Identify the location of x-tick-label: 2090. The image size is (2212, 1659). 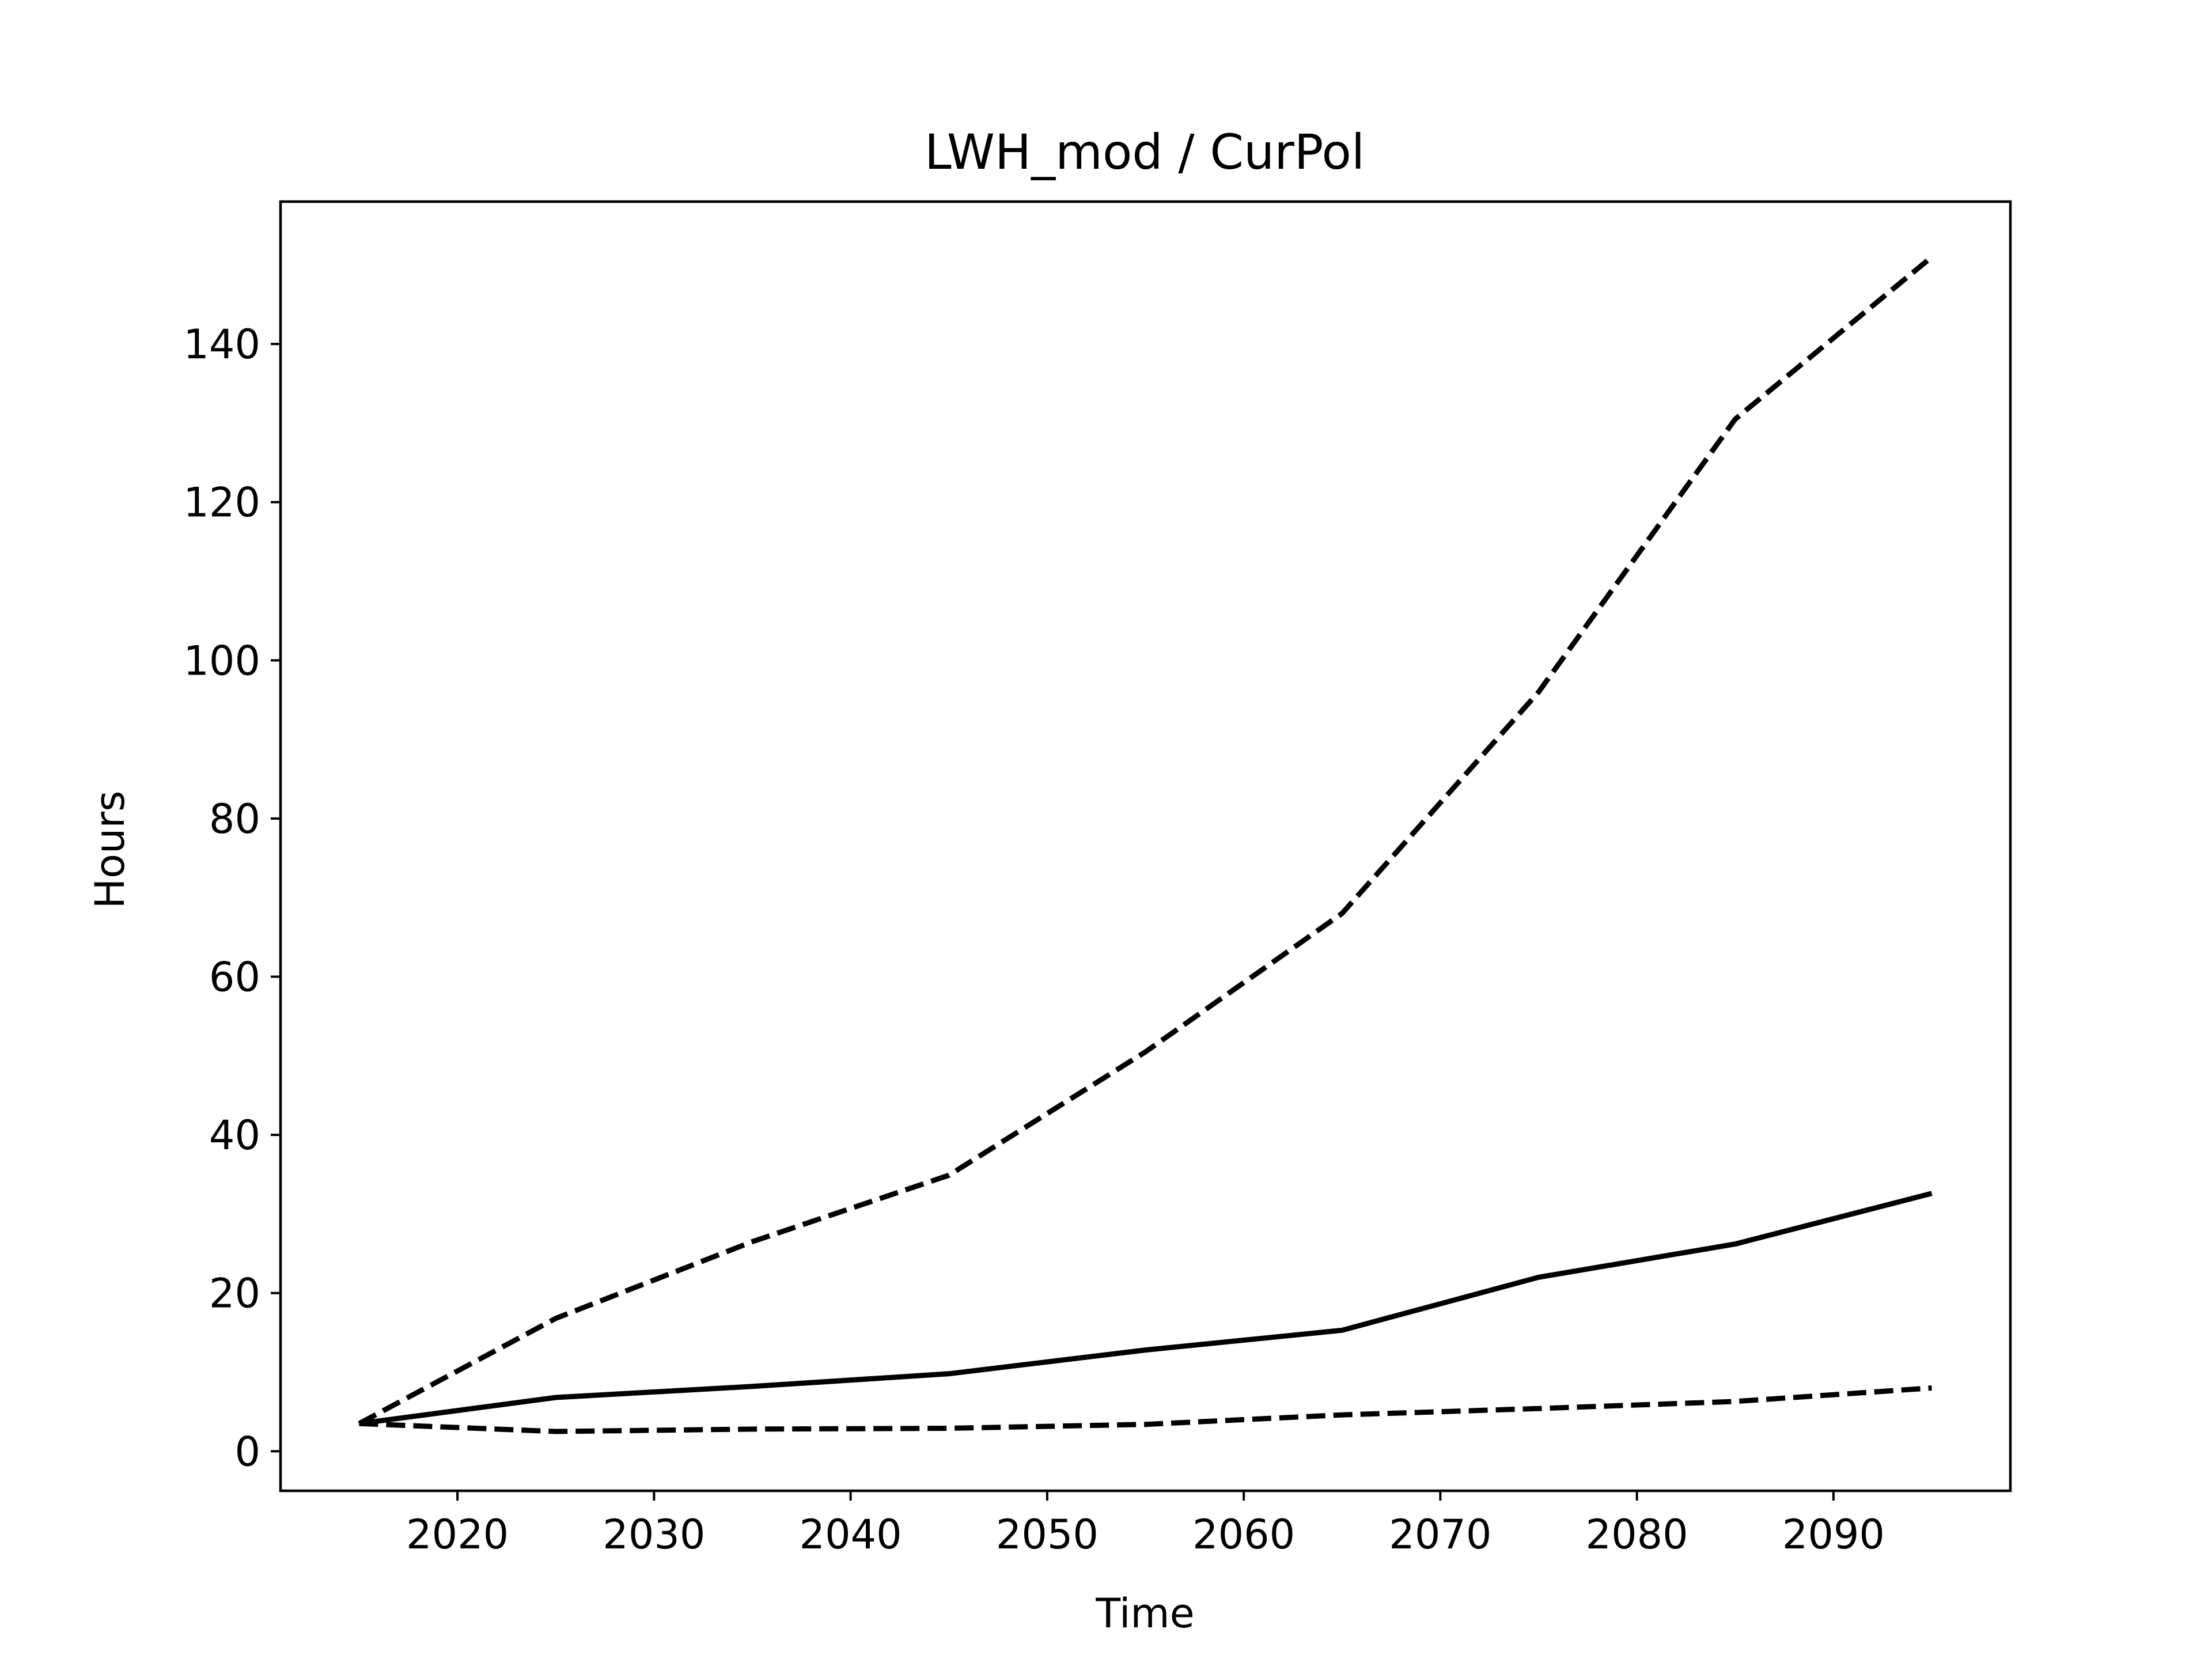
(1833, 1534).